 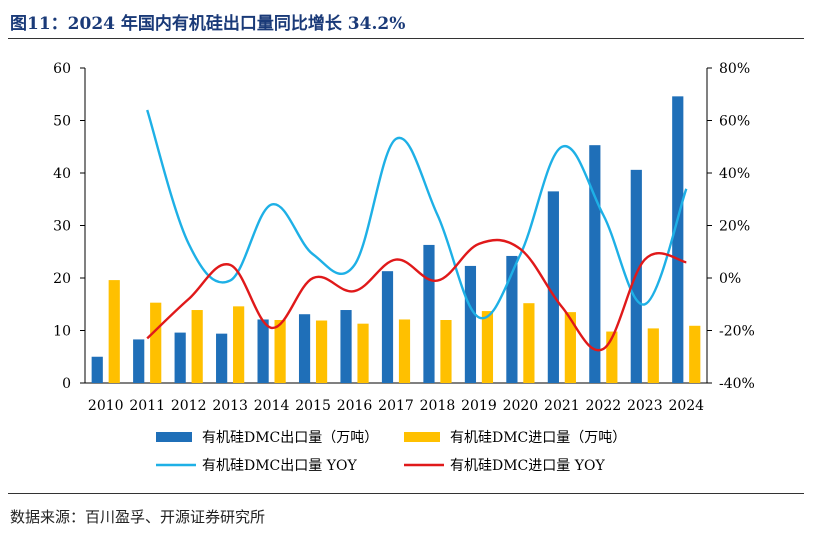 I want to click on x-tick-label: 2023, so click(x=645, y=406).